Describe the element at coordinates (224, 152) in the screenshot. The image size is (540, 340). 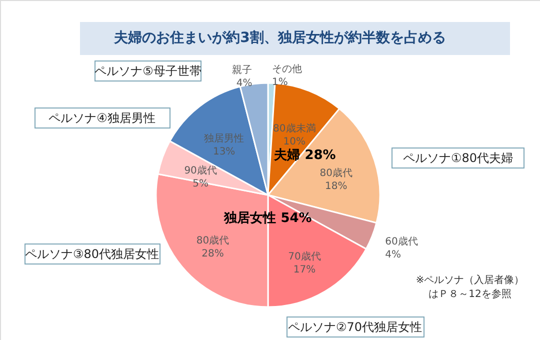
I see `data-label: 13%` at that location.